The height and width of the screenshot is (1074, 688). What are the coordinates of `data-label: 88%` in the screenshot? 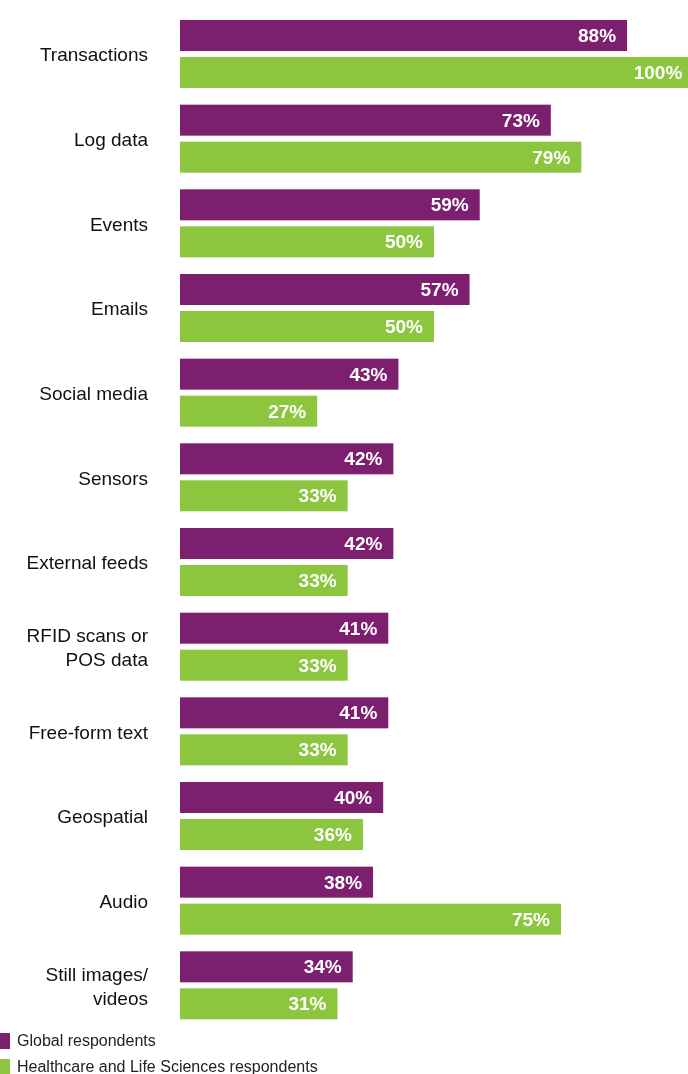 It's located at (597, 35).